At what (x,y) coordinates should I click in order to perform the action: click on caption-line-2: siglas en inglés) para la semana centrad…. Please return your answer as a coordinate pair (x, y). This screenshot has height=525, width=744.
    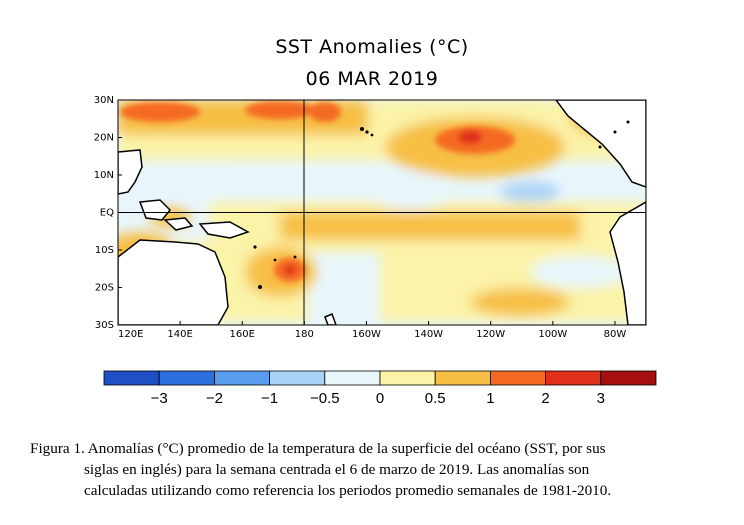
    Looking at the image, I should click on (337, 469).